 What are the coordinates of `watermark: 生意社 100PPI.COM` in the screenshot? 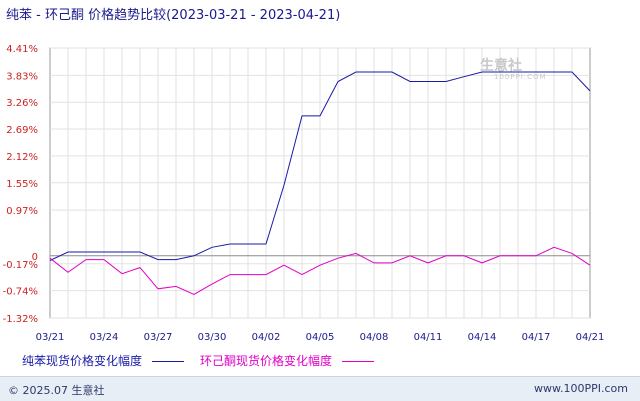 It's located at (513, 68).